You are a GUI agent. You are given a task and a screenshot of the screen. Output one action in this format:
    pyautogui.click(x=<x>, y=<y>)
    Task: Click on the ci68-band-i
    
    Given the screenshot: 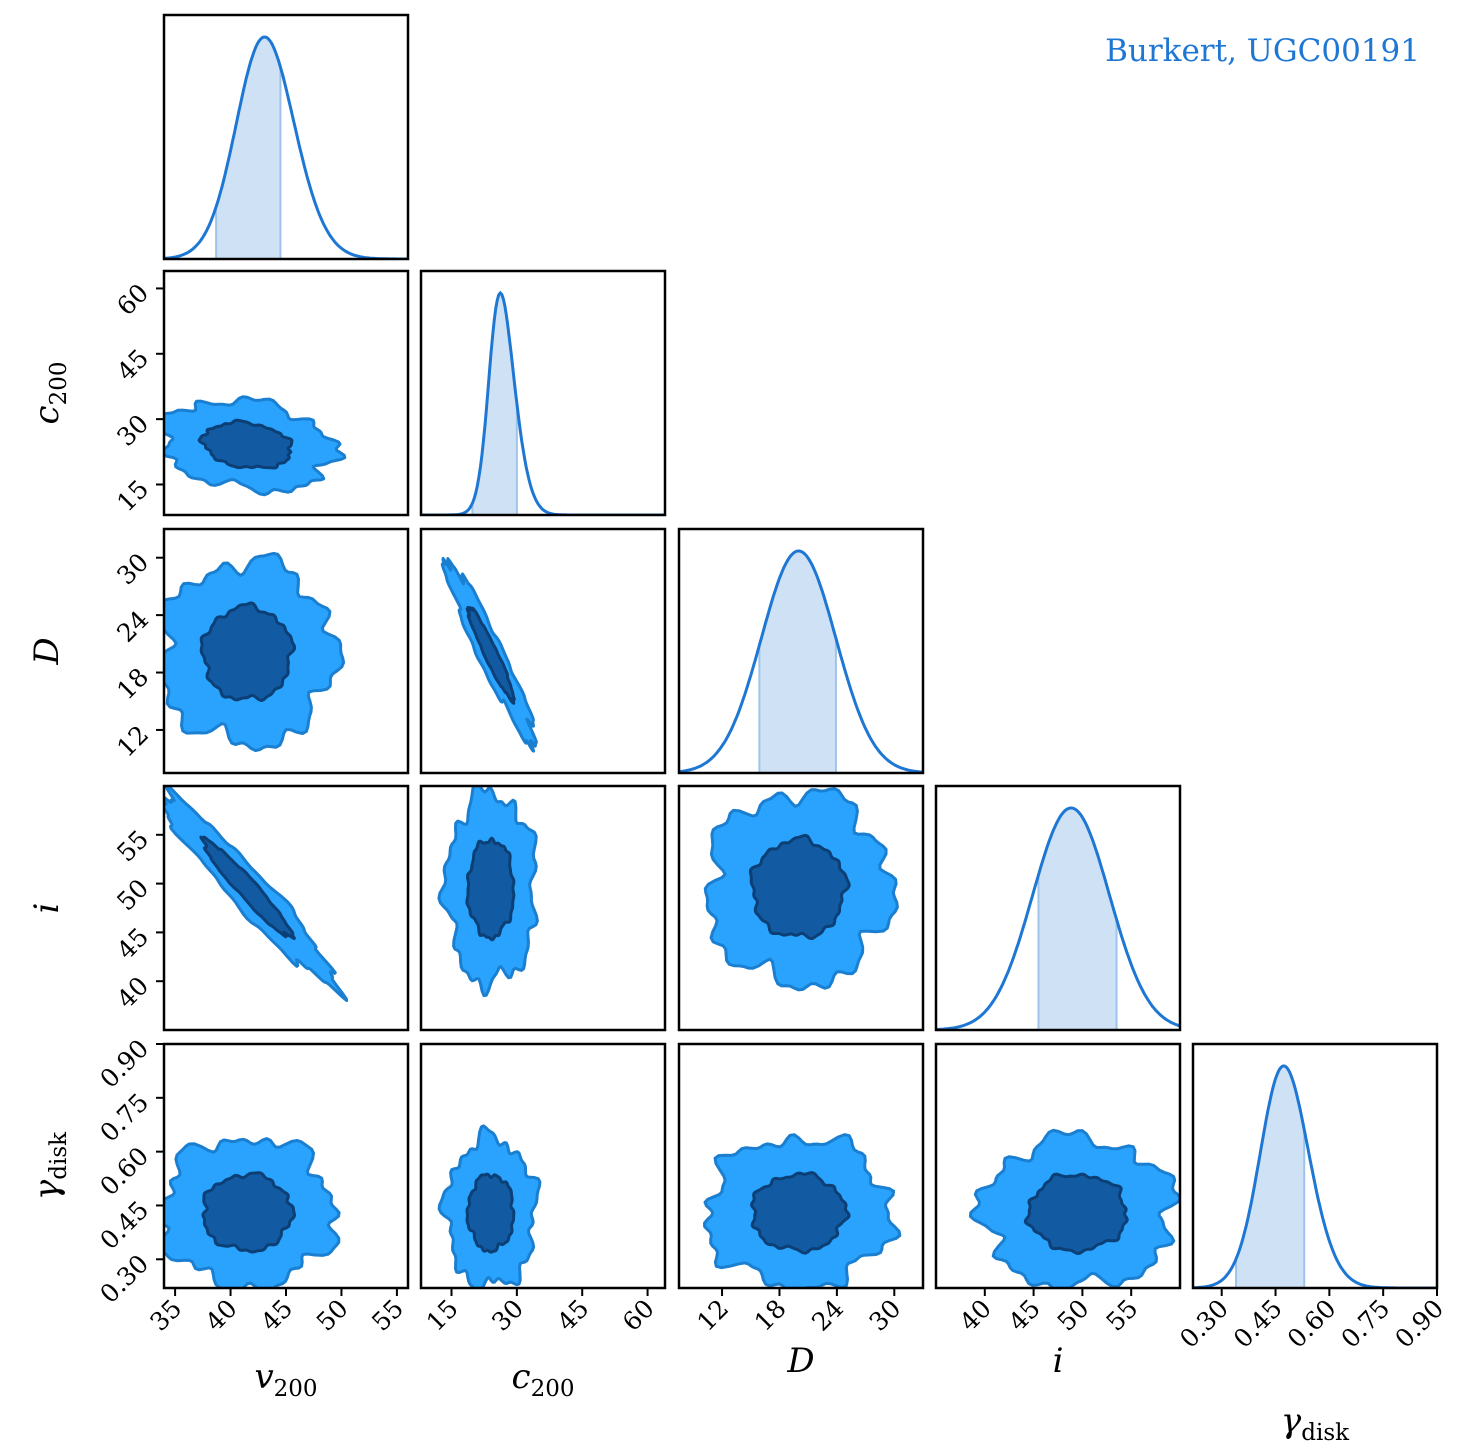 What is the action you would take?
    pyautogui.click(x=1077, y=918)
    